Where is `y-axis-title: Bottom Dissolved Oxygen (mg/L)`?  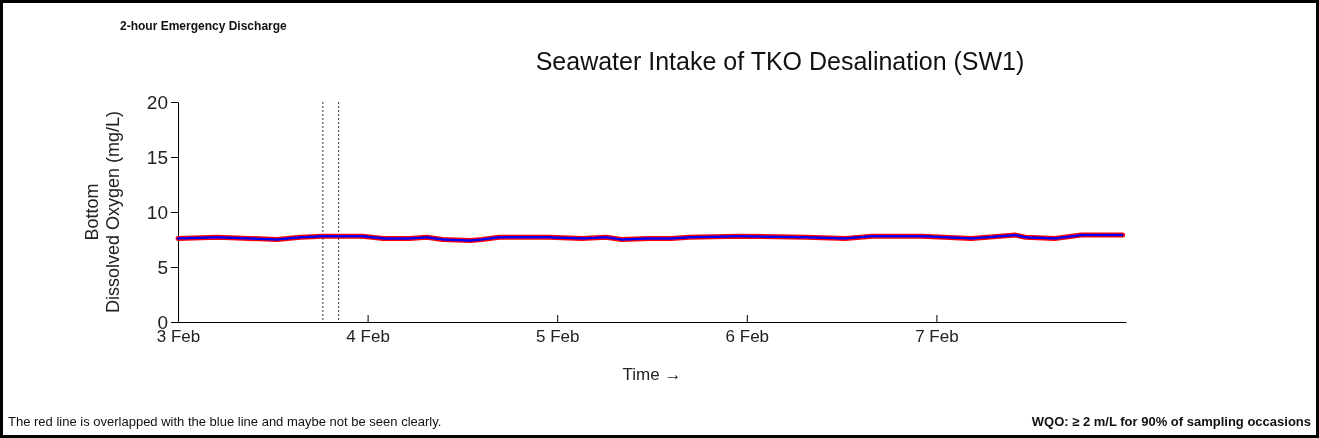
y-axis-title: Bottom Dissolved Oxygen (mg/L) is located at coordinates (102, 212).